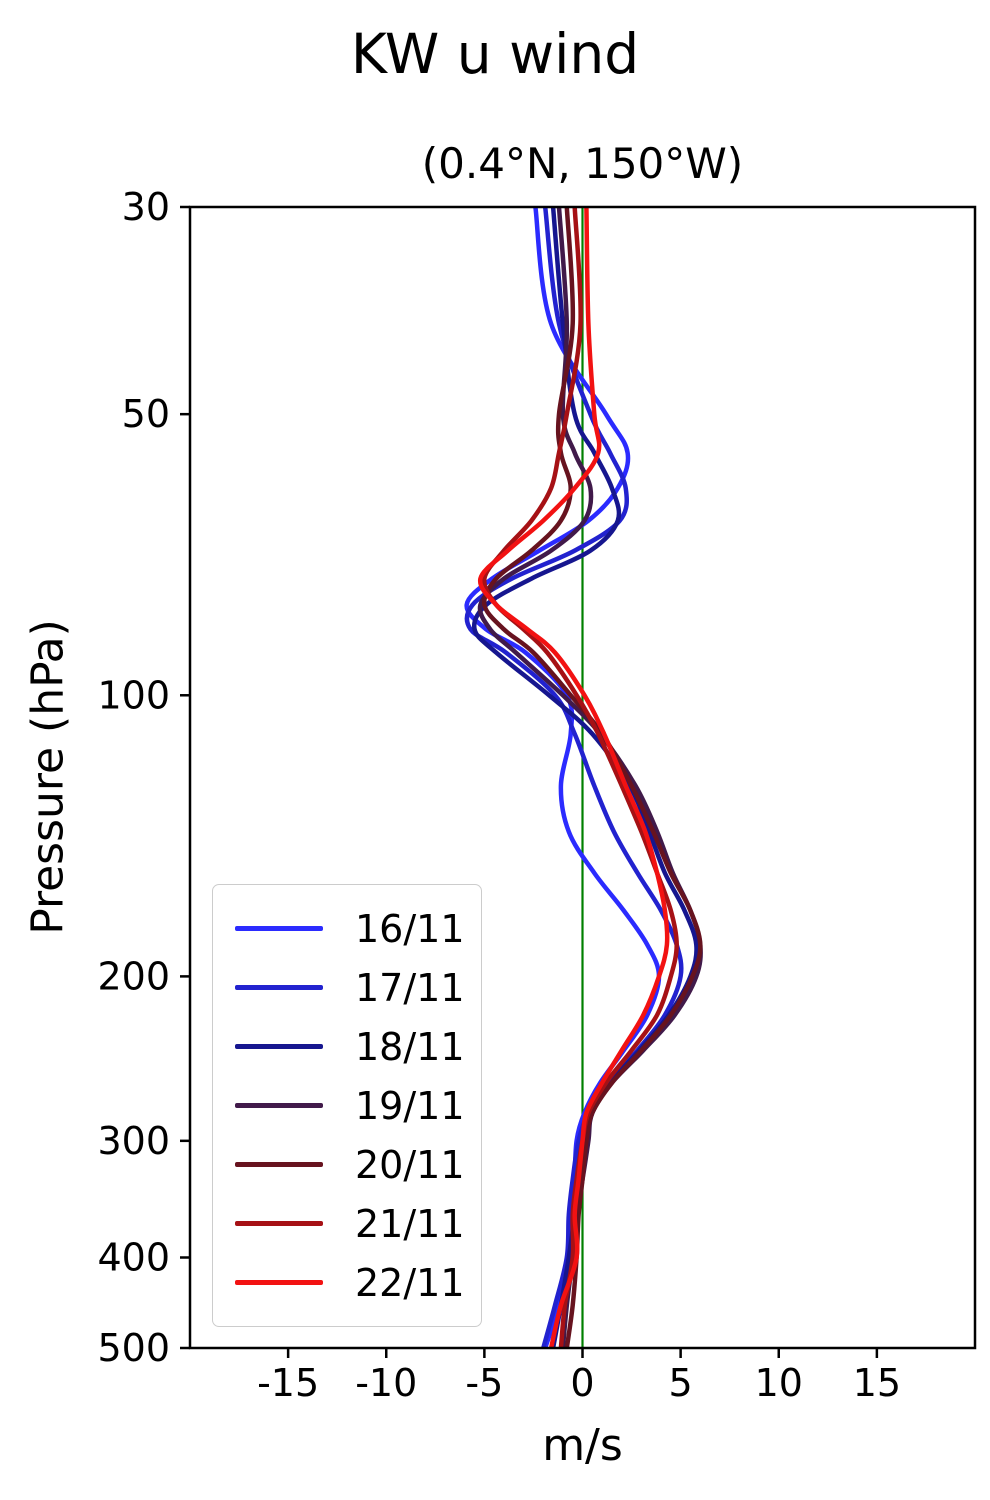 The width and height of the screenshot is (990, 1500). I want to click on x-tick-label: -15, so click(288, 1383).